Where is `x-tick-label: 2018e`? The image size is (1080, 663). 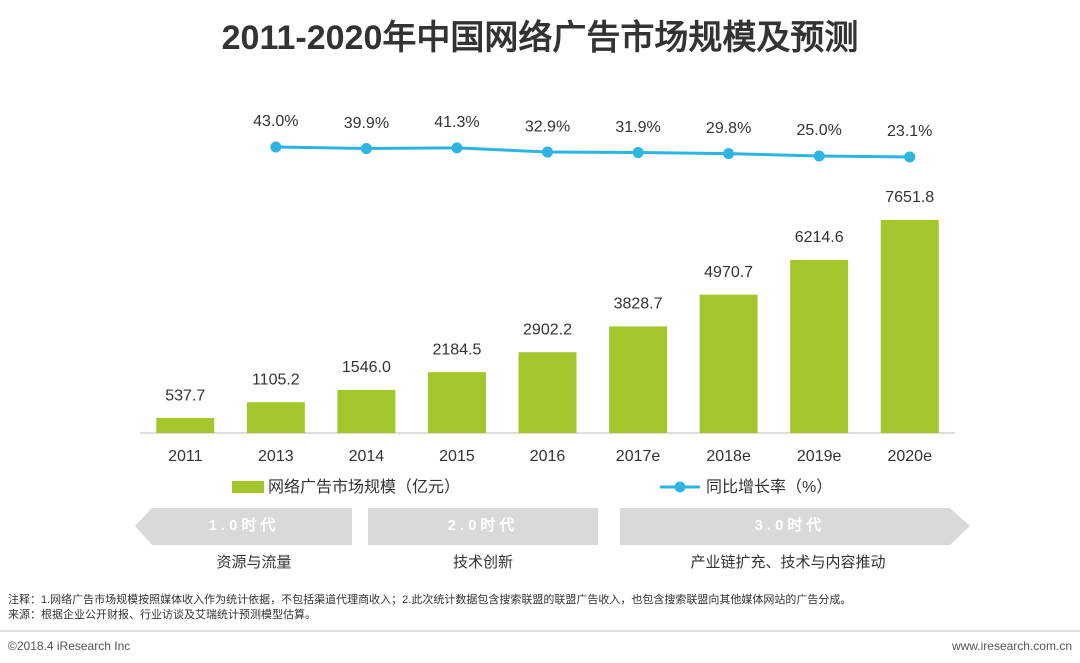 x-tick-label: 2018e is located at coordinates (728, 456).